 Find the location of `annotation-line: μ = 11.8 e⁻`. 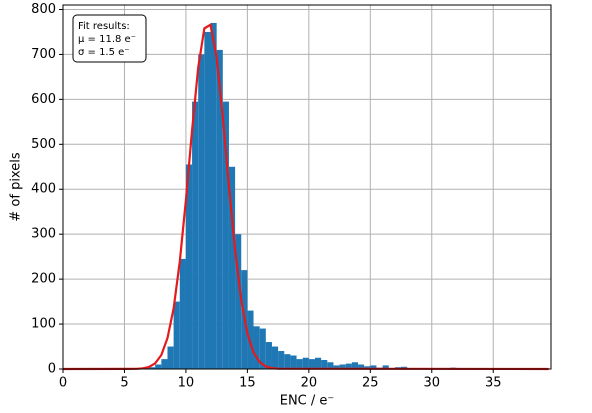

annotation-line: μ = 11.8 e⁻ is located at coordinates (107, 39).